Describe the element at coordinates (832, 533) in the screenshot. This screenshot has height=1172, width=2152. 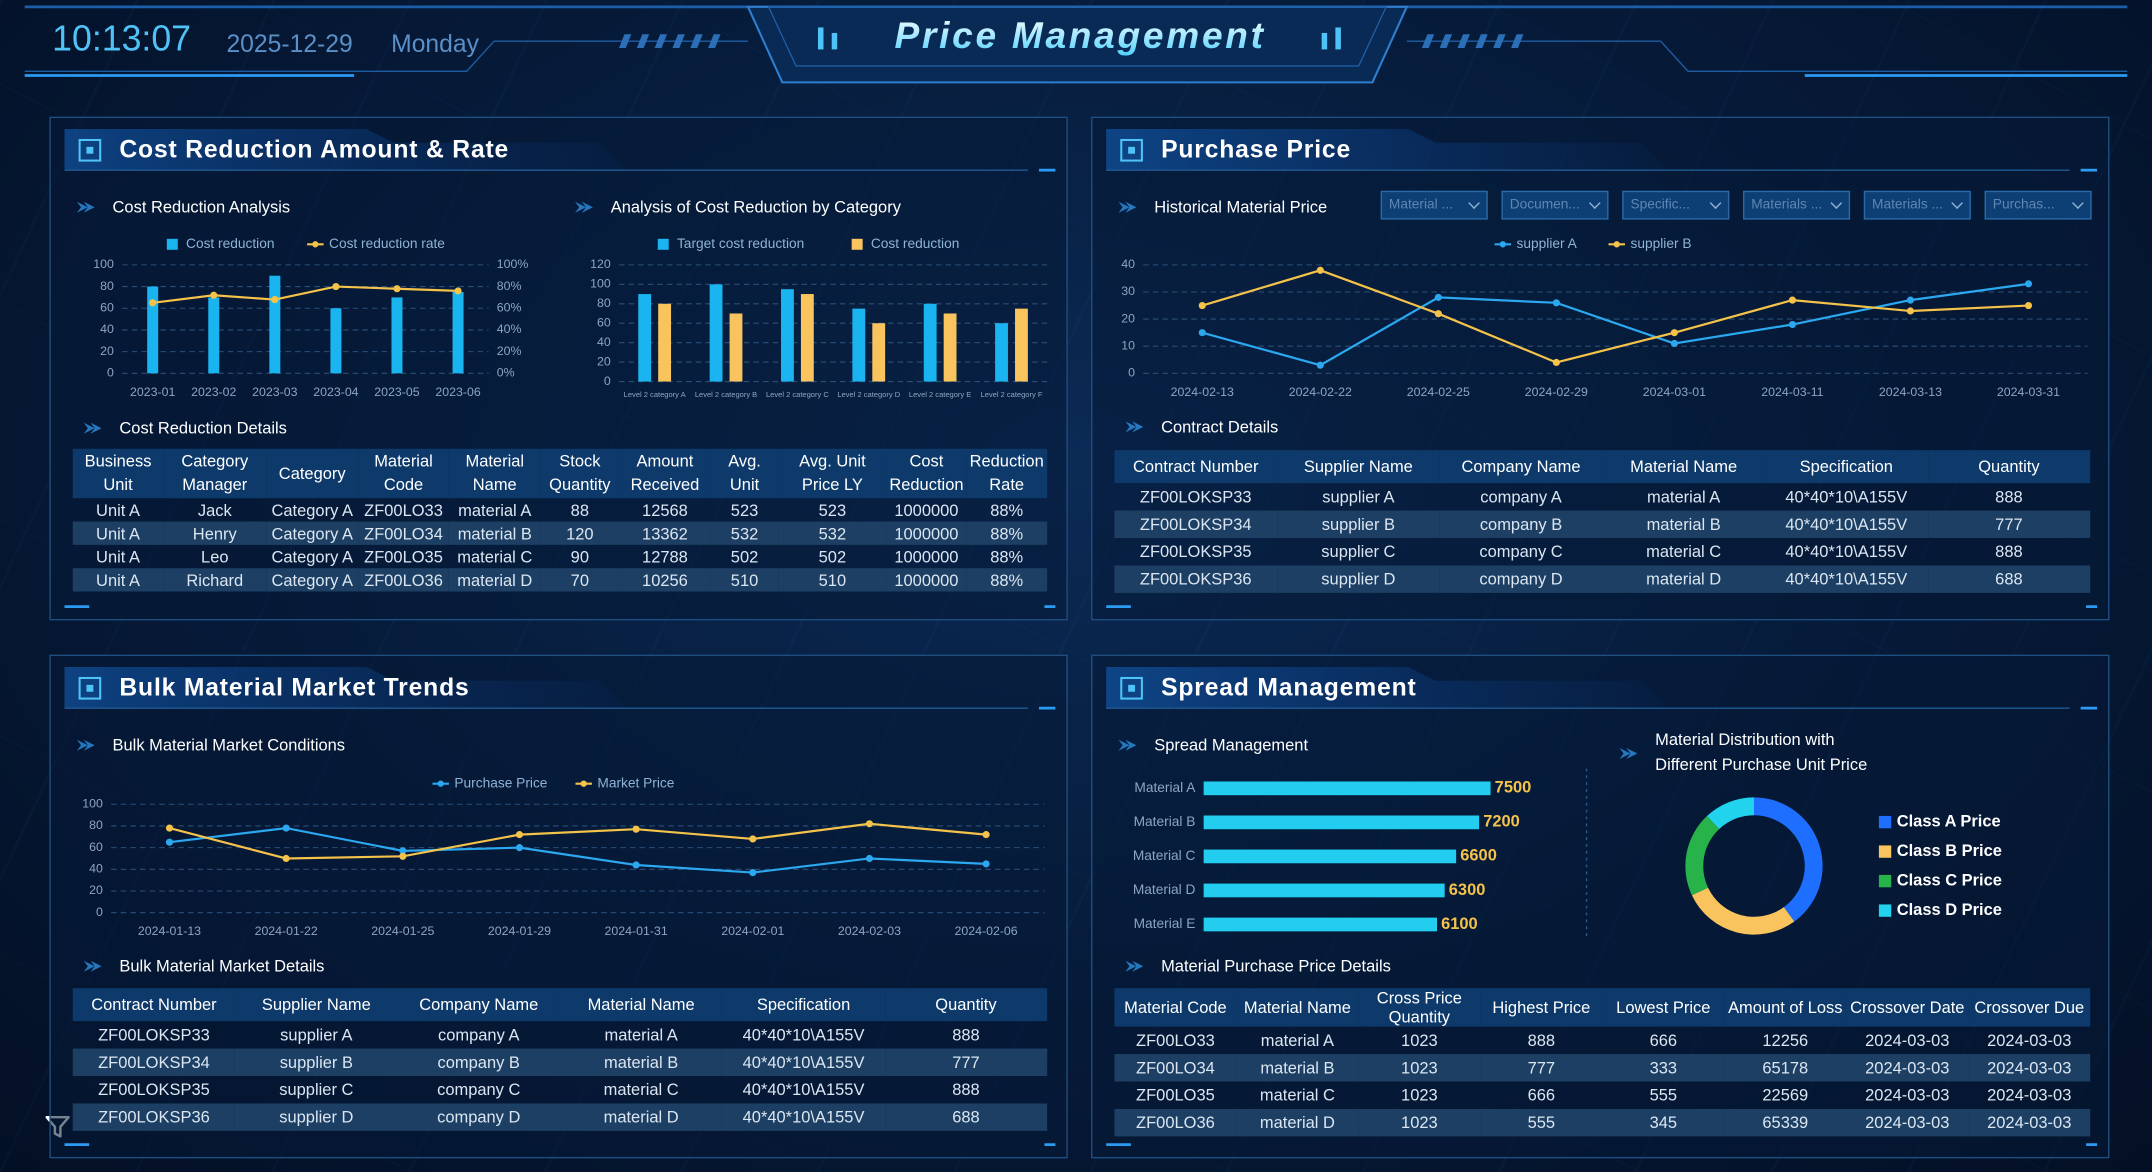
I see `table-cell: 532` at that location.